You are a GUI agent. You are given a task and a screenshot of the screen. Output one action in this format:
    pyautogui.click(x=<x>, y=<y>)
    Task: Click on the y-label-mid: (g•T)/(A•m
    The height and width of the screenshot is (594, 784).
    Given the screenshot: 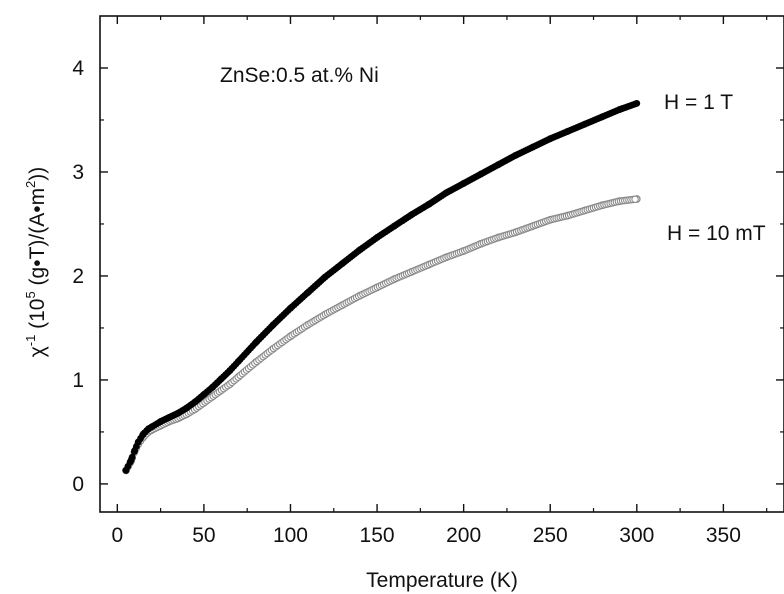 What is the action you would take?
    pyautogui.click(x=37, y=239)
    